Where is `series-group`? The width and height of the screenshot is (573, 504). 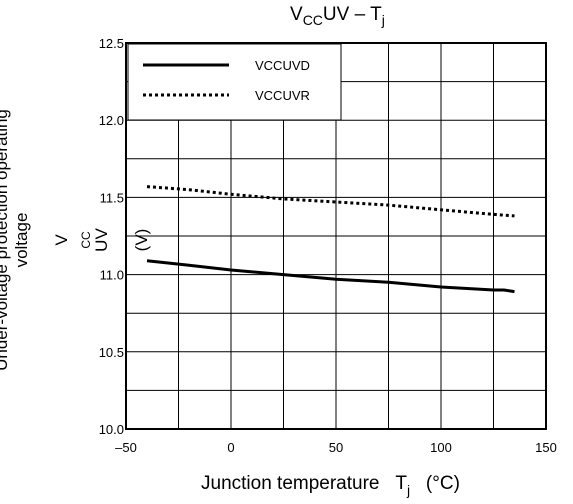
series-group is located at coordinates (330, 239).